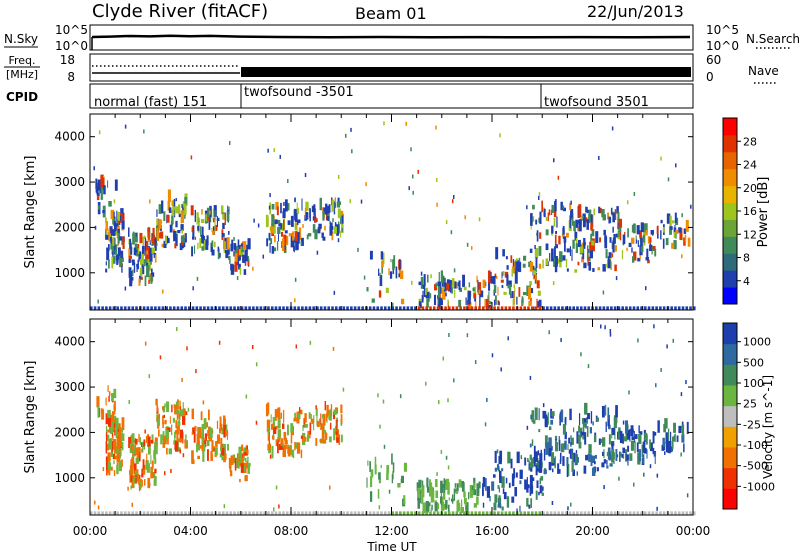  Describe the element at coordinates (730, 194) in the screenshot. I see `colorbar-segment` at that location.